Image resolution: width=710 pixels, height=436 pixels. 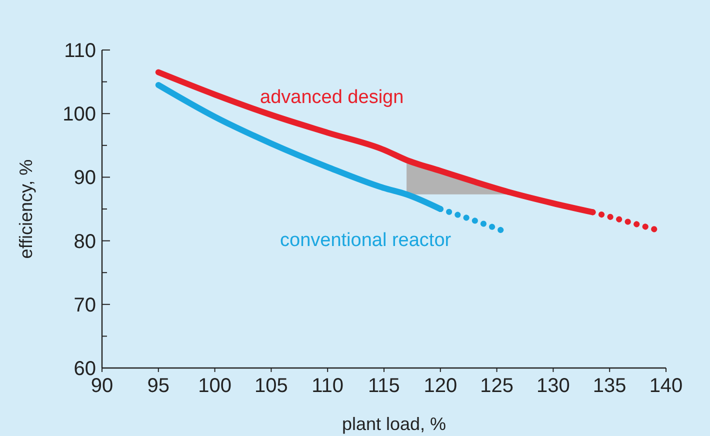 What do you see at coordinates (384, 386) in the screenshot?
I see `x-tick-label: 115` at bounding box center [384, 386].